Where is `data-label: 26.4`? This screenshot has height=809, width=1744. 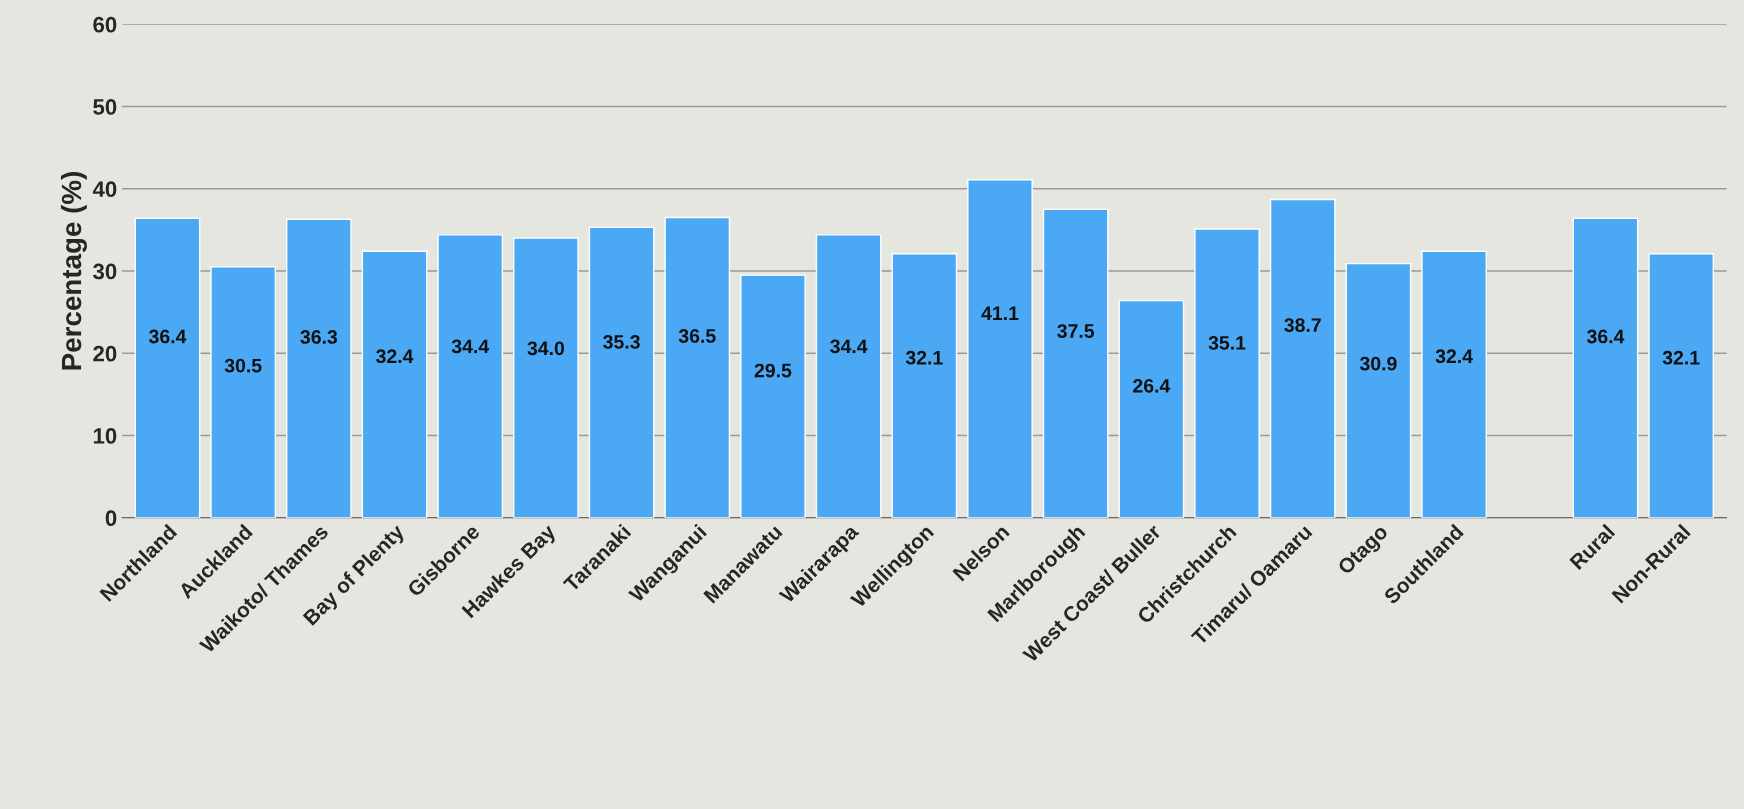
data-label: 26.4 is located at coordinates (1152, 385).